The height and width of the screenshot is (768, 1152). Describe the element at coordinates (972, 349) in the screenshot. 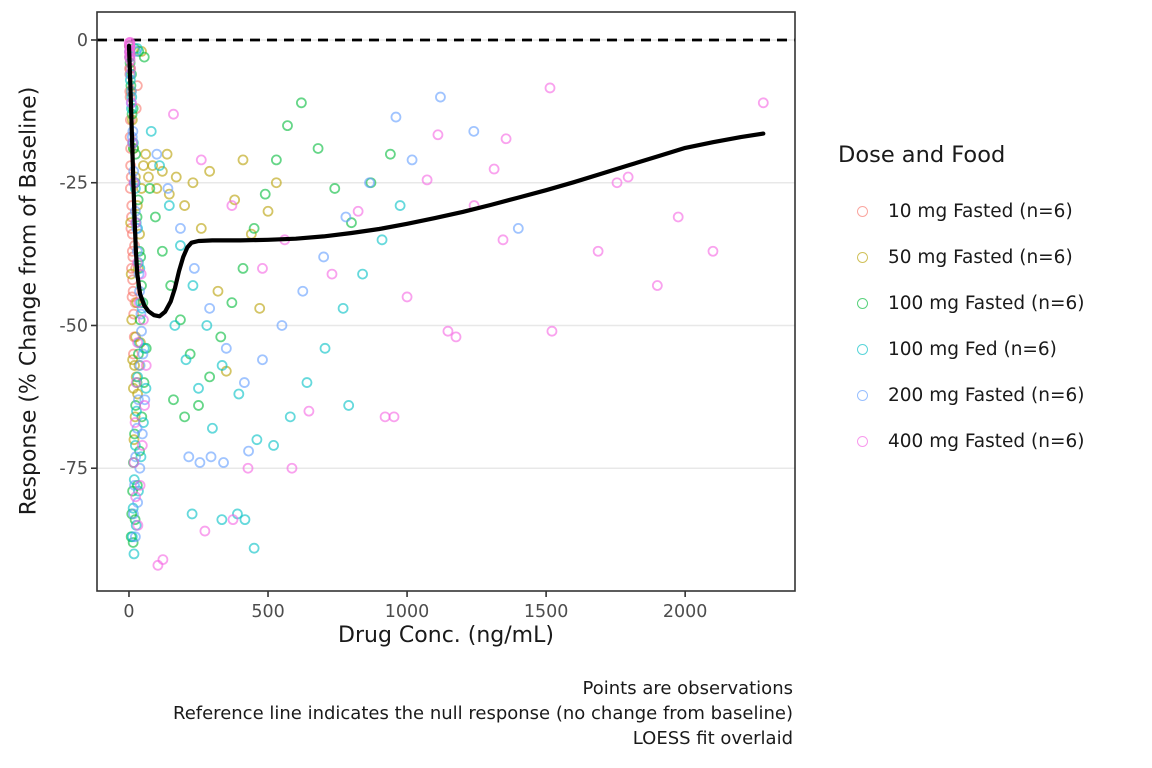

I see `legend-item-label: 100 mg Fed (n=6)` at that location.